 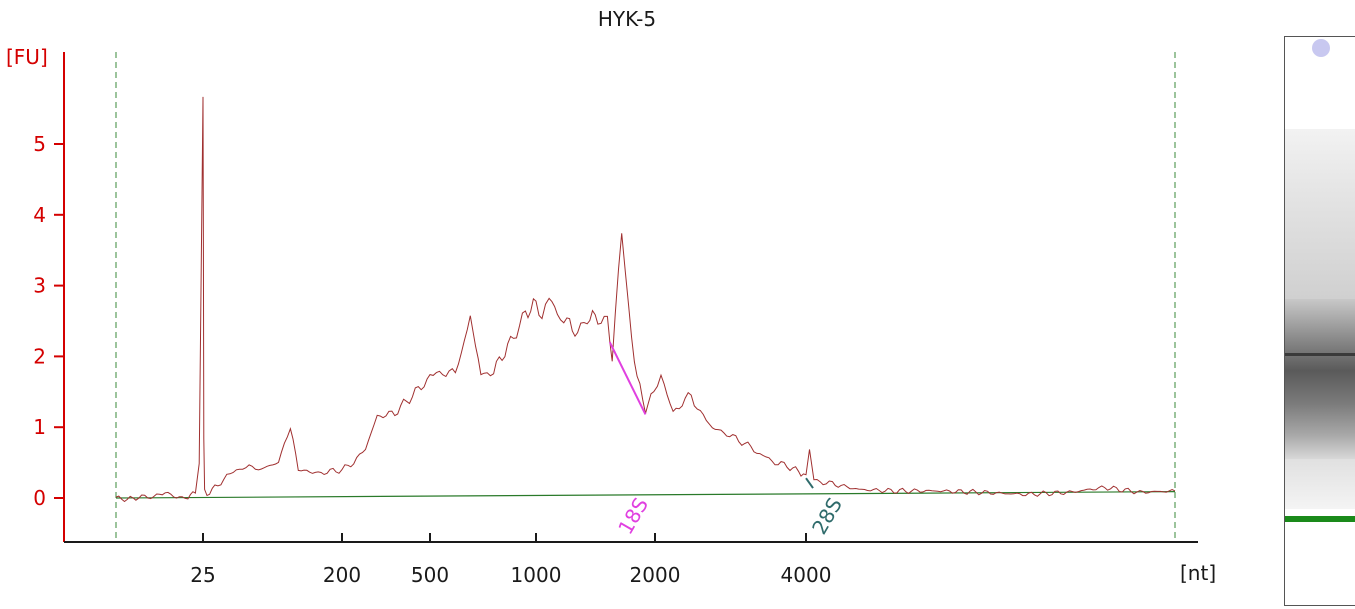 I want to click on y-tick-label: 3, so click(x=39, y=286).